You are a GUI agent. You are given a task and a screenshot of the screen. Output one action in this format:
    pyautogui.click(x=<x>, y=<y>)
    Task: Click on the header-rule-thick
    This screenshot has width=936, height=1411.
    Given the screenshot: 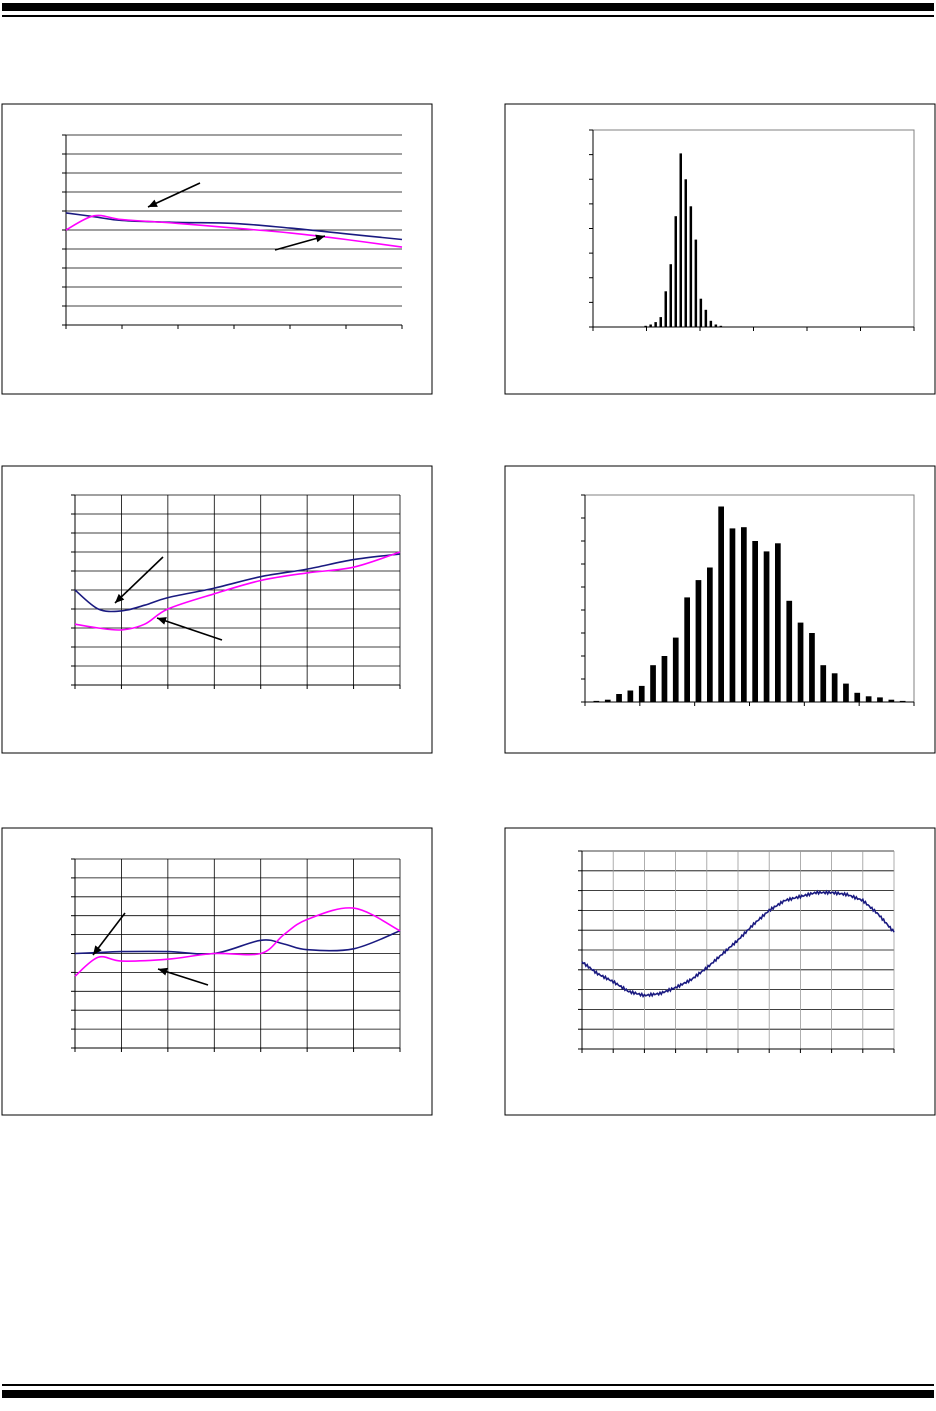 What is the action you would take?
    pyautogui.click(x=468, y=7)
    